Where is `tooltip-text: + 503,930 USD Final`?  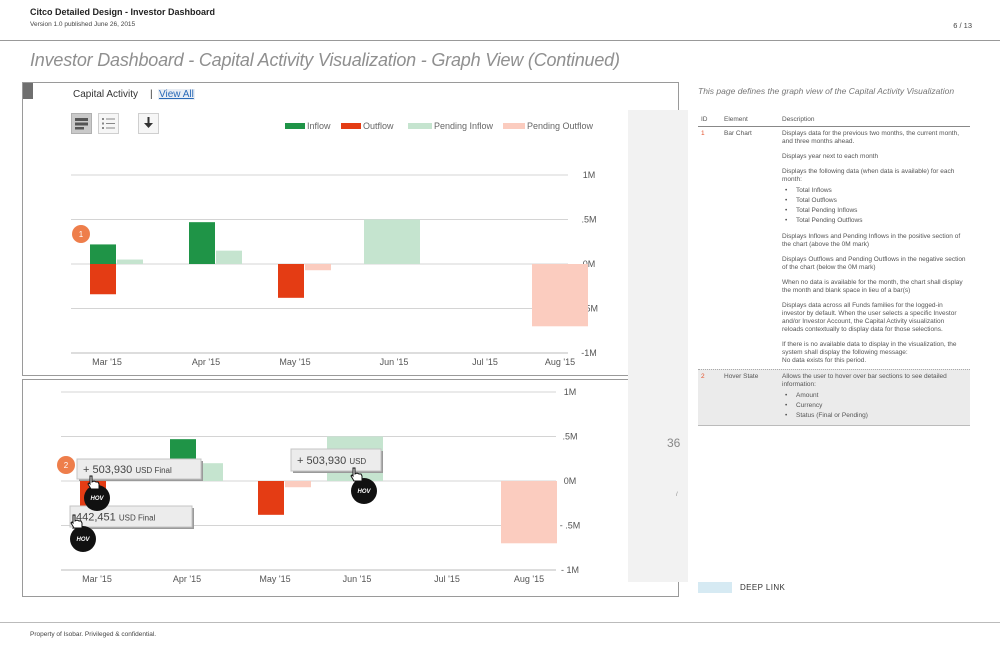
tooltip-text: + 503,930 USD Final is located at coordinates (127, 470).